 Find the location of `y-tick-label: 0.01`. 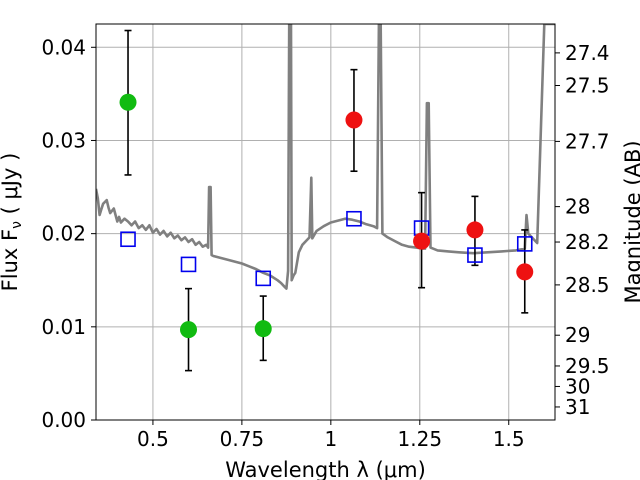

y-tick-label: 0.01 is located at coordinates (63, 327).